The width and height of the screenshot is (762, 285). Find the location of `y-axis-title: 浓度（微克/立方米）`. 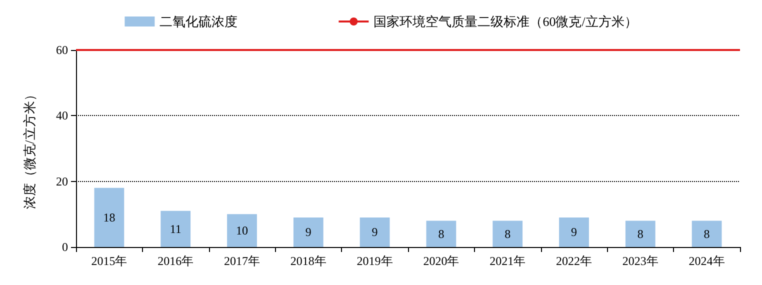

y-axis-title: 浓度（微克/立方米） is located at coordinates (29, 148).